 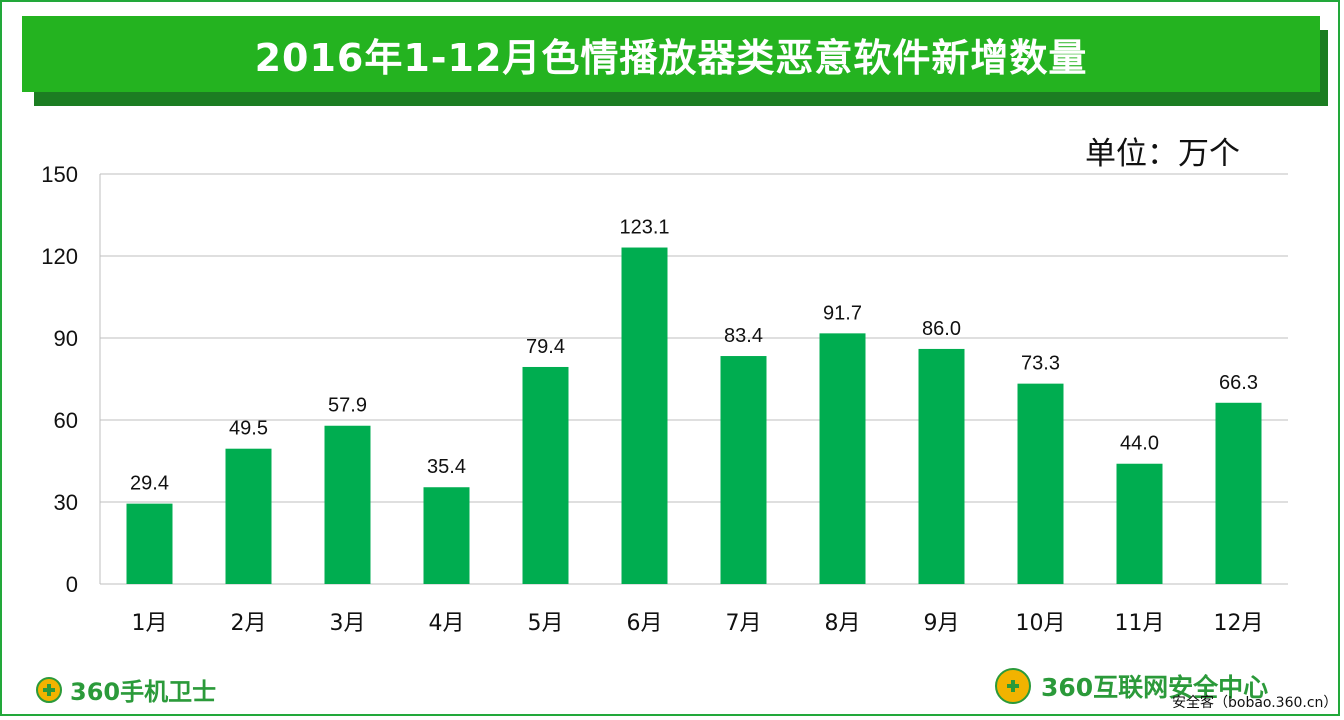 What do you see at coordinates (143, 692) in the screenshot?
I see `logo-left-text: 360手机卫士` at bounding box center [143, 692].